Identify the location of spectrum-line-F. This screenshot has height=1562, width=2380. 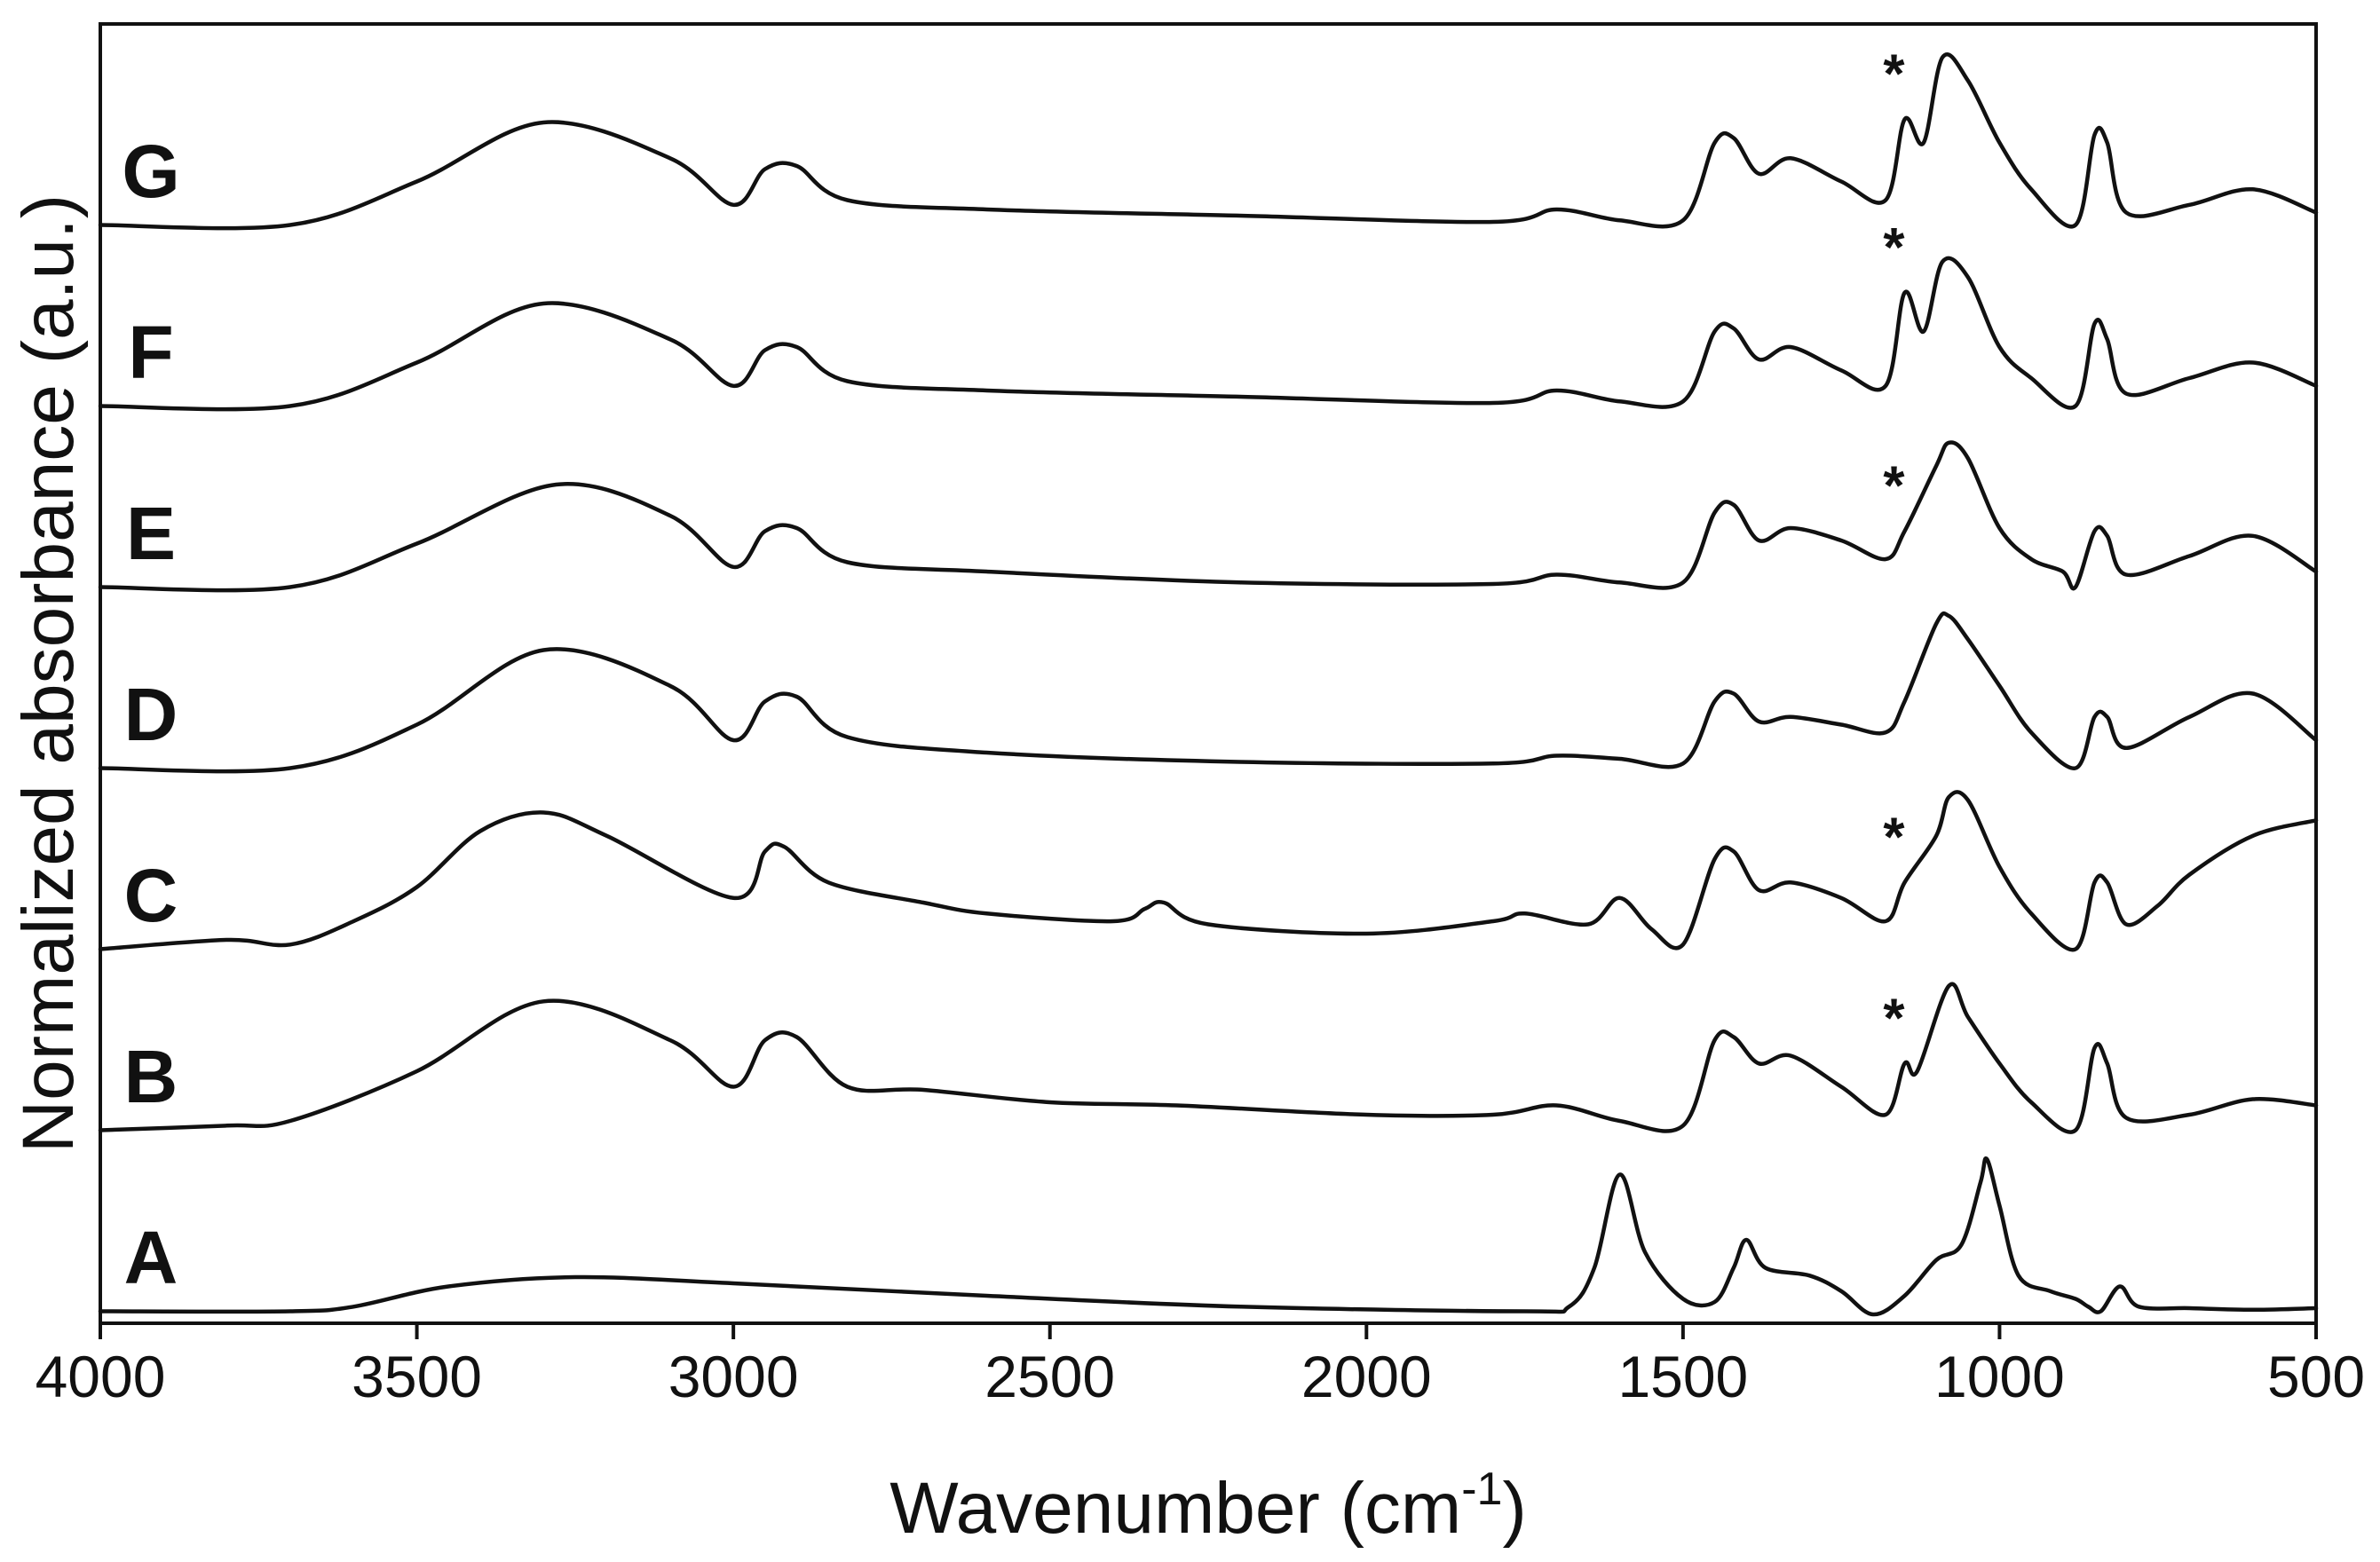
(1208, 334).